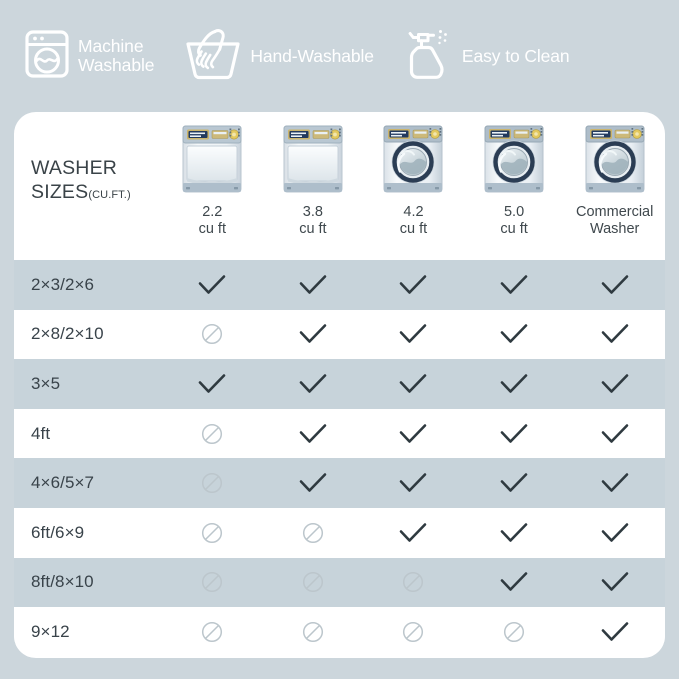 The height and width of the screenshot is (679, 679). I want to click on table-row: 3×5, so click(339, 384).